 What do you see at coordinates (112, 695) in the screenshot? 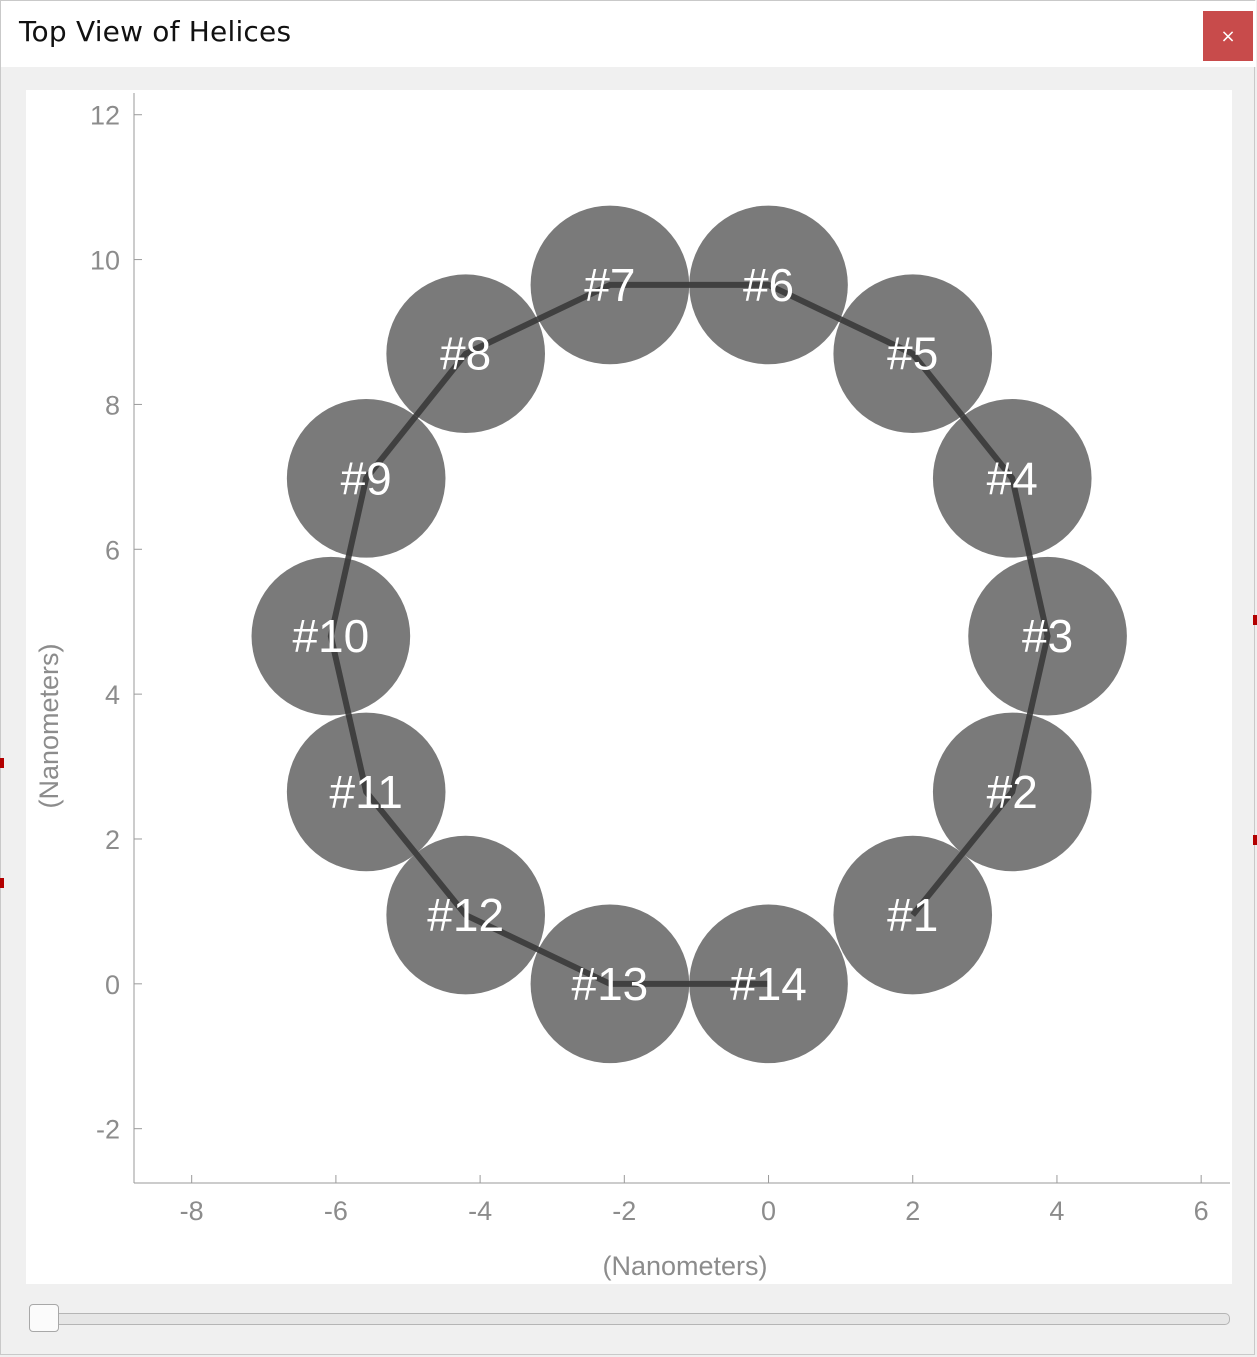
I see `y-tick-label: 4` at bounding box center [112, 695].